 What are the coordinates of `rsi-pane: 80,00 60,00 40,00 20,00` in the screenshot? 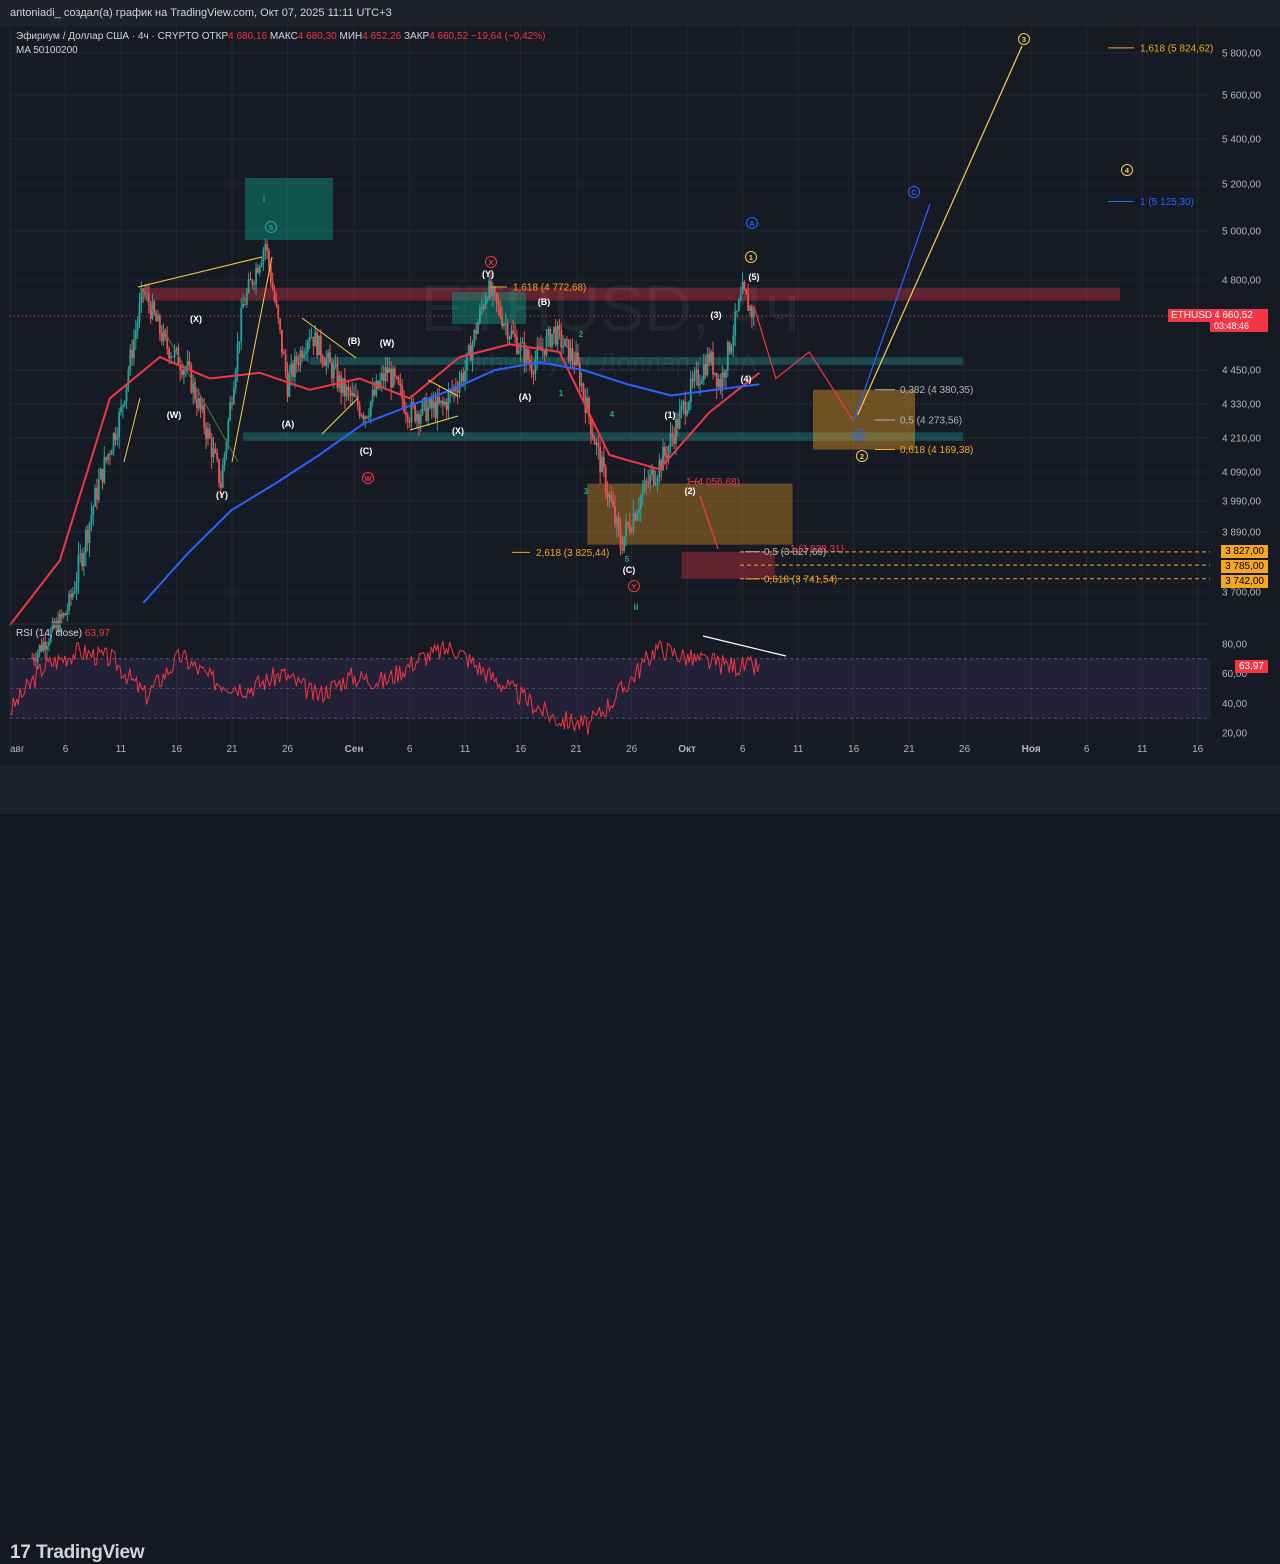 It's located at (628, 681).